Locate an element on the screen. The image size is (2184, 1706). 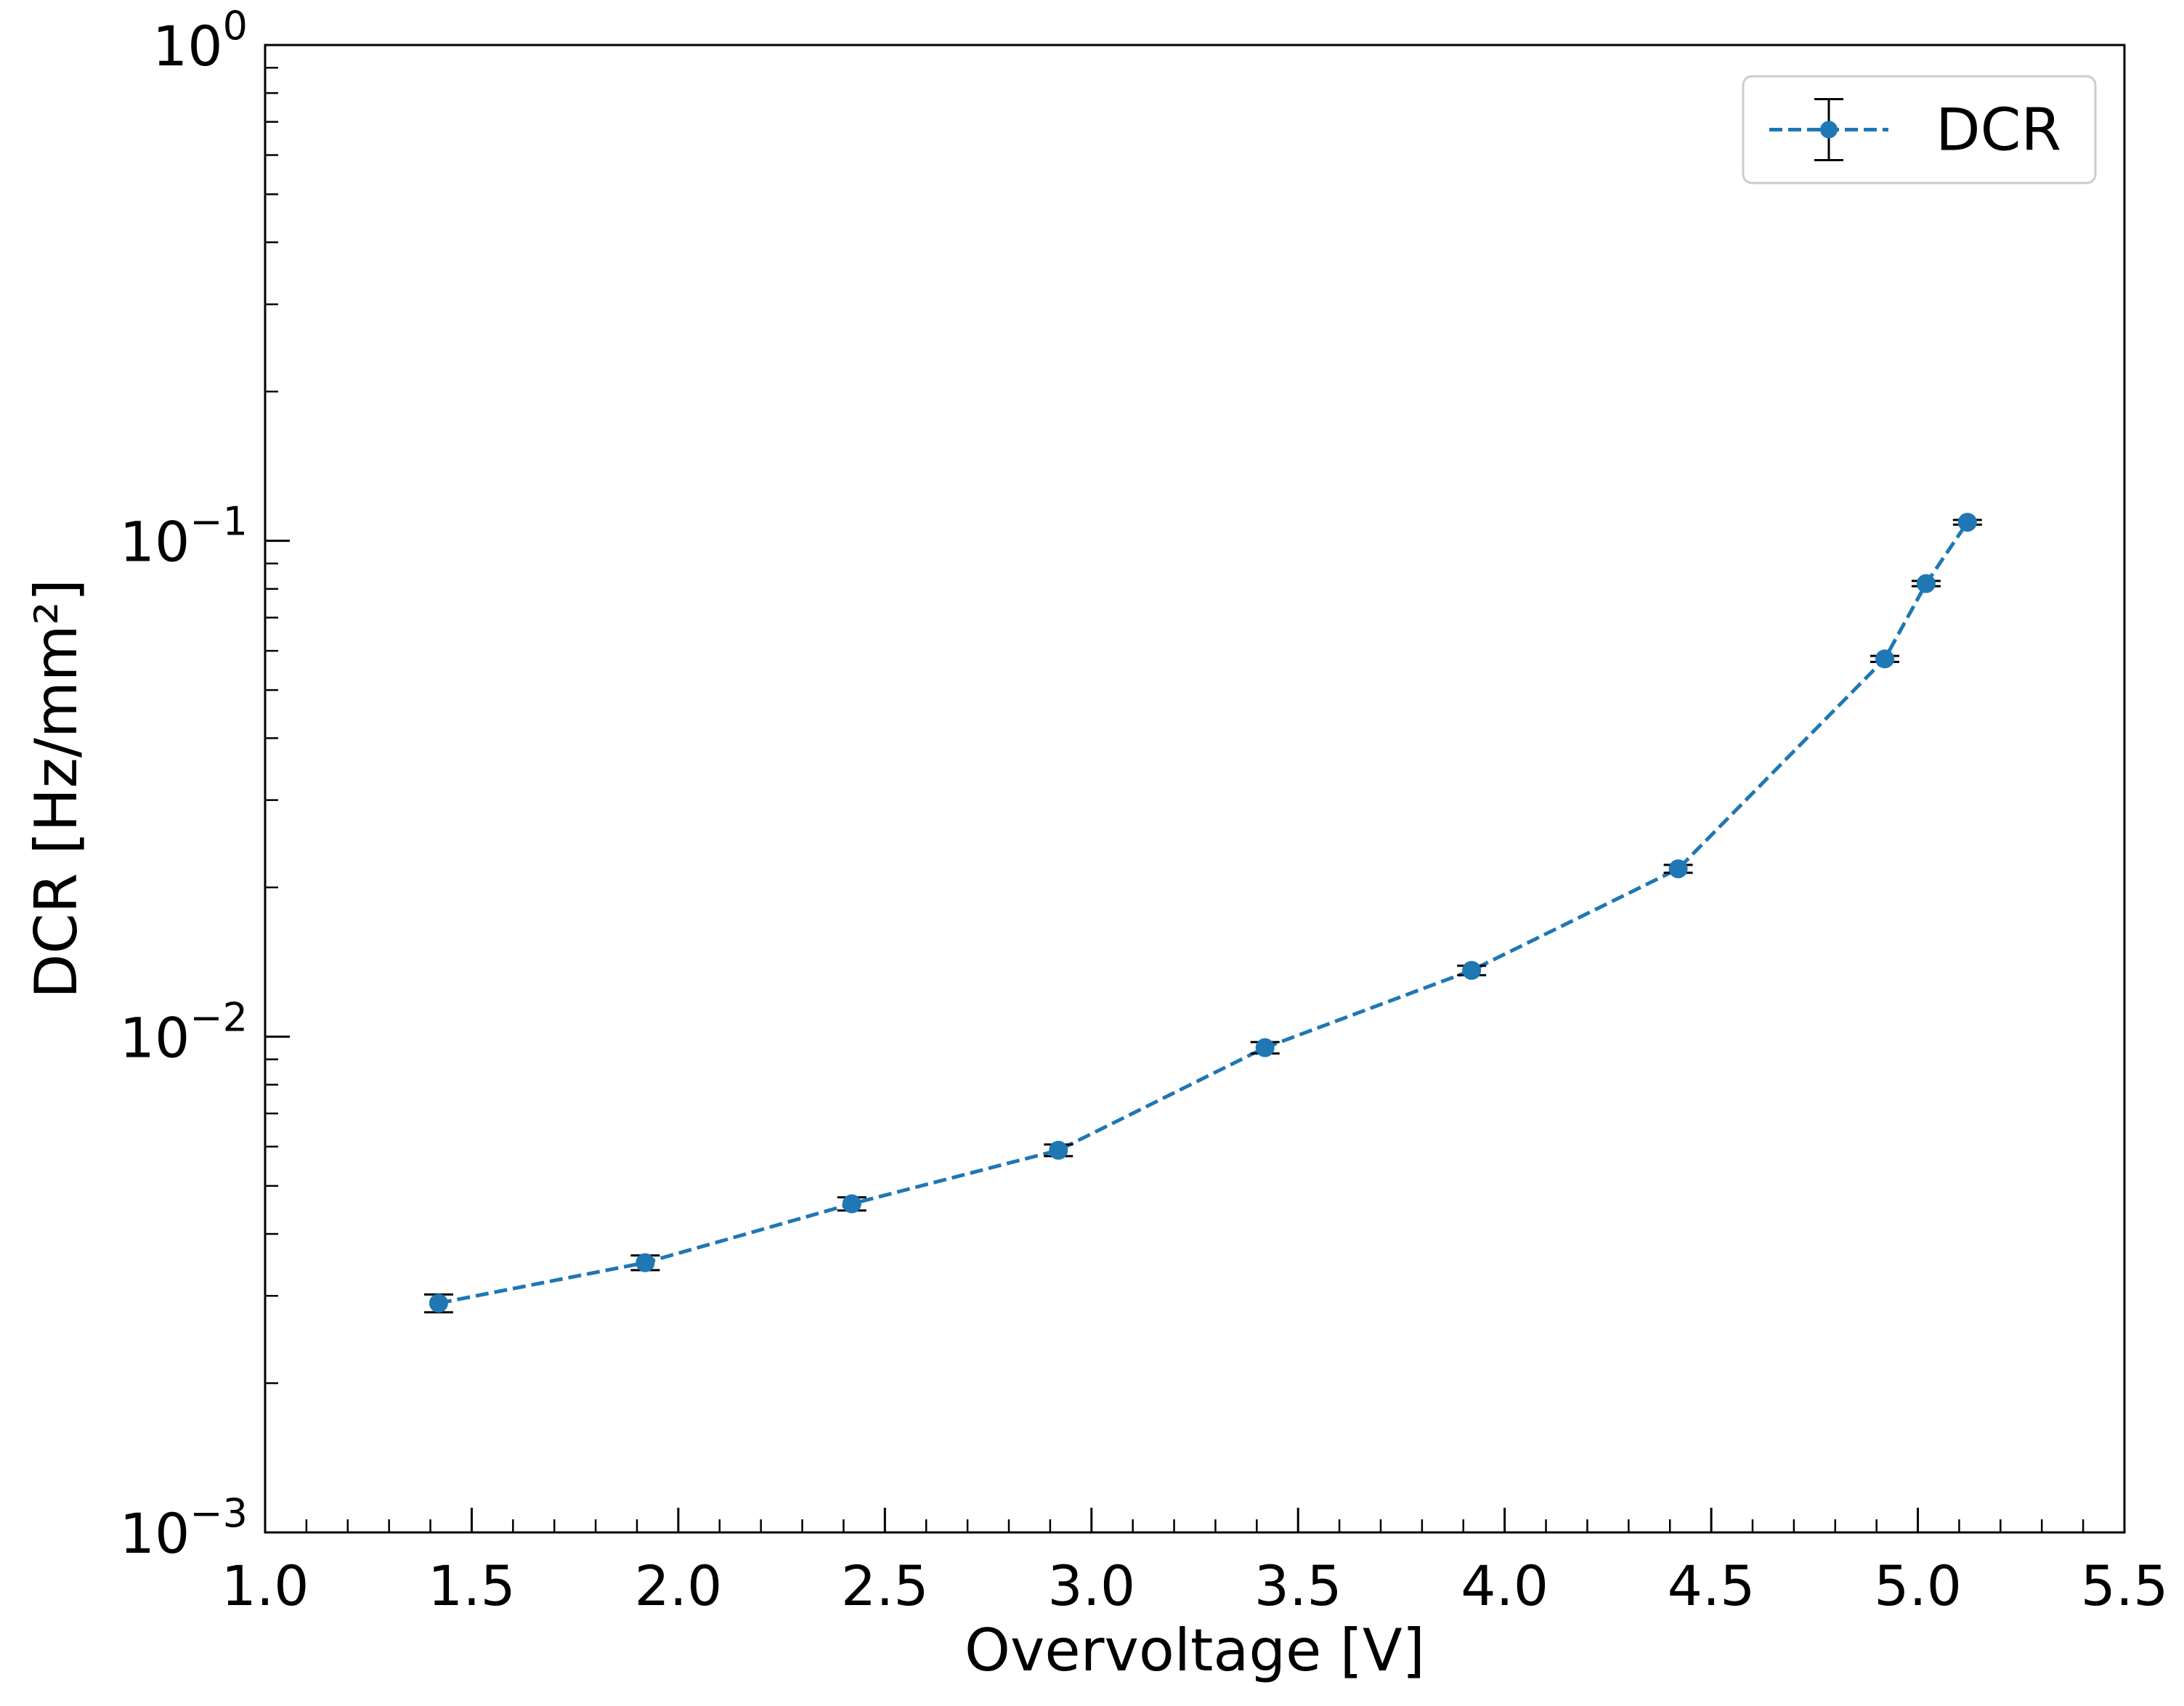
x-tick-label: 2.0 is located at coordinates (678, 1585).